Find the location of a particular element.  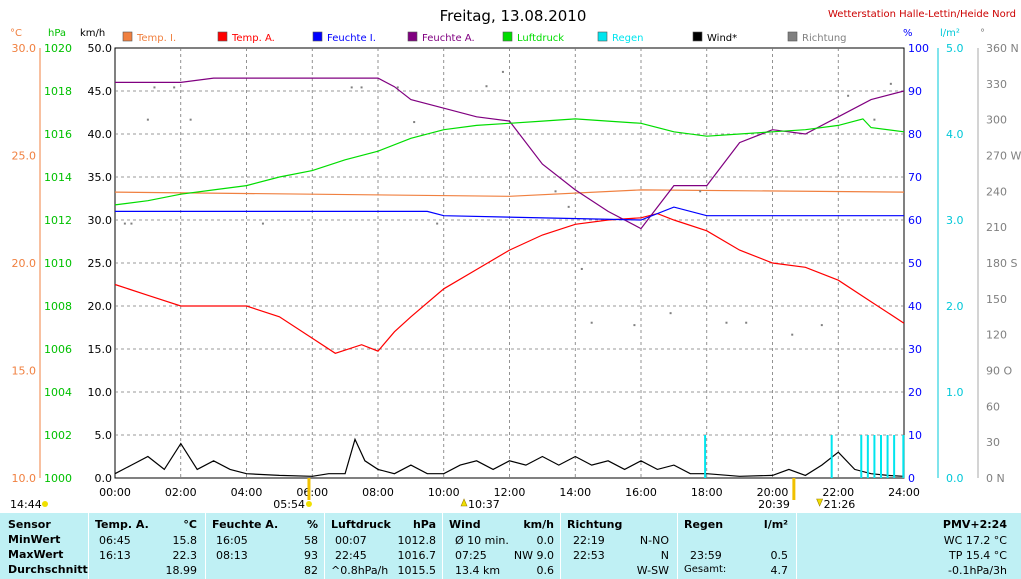

tick-label-rain: 0.0 is located at coordinates (955, 478).